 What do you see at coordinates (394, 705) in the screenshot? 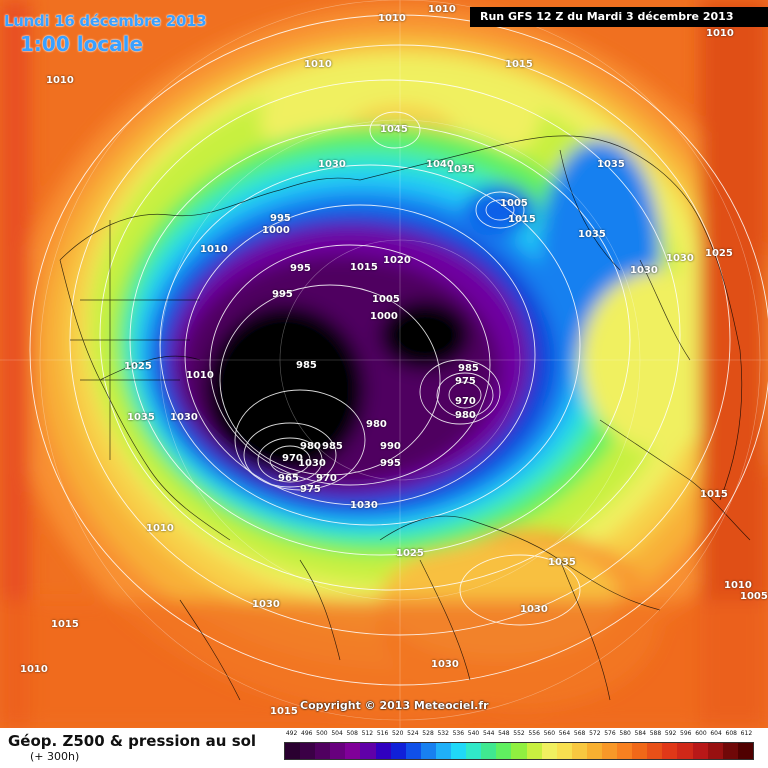
I see `copyright-text: Copyright © 2013 Meteociel.fr` at bounding box center [394, 705].